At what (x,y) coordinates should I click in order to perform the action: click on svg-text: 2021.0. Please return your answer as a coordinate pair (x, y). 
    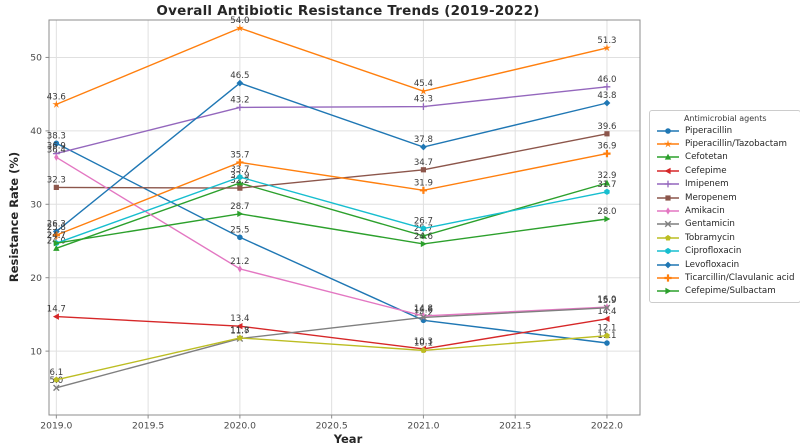
    Looking at the image, I should click on (423, 426).